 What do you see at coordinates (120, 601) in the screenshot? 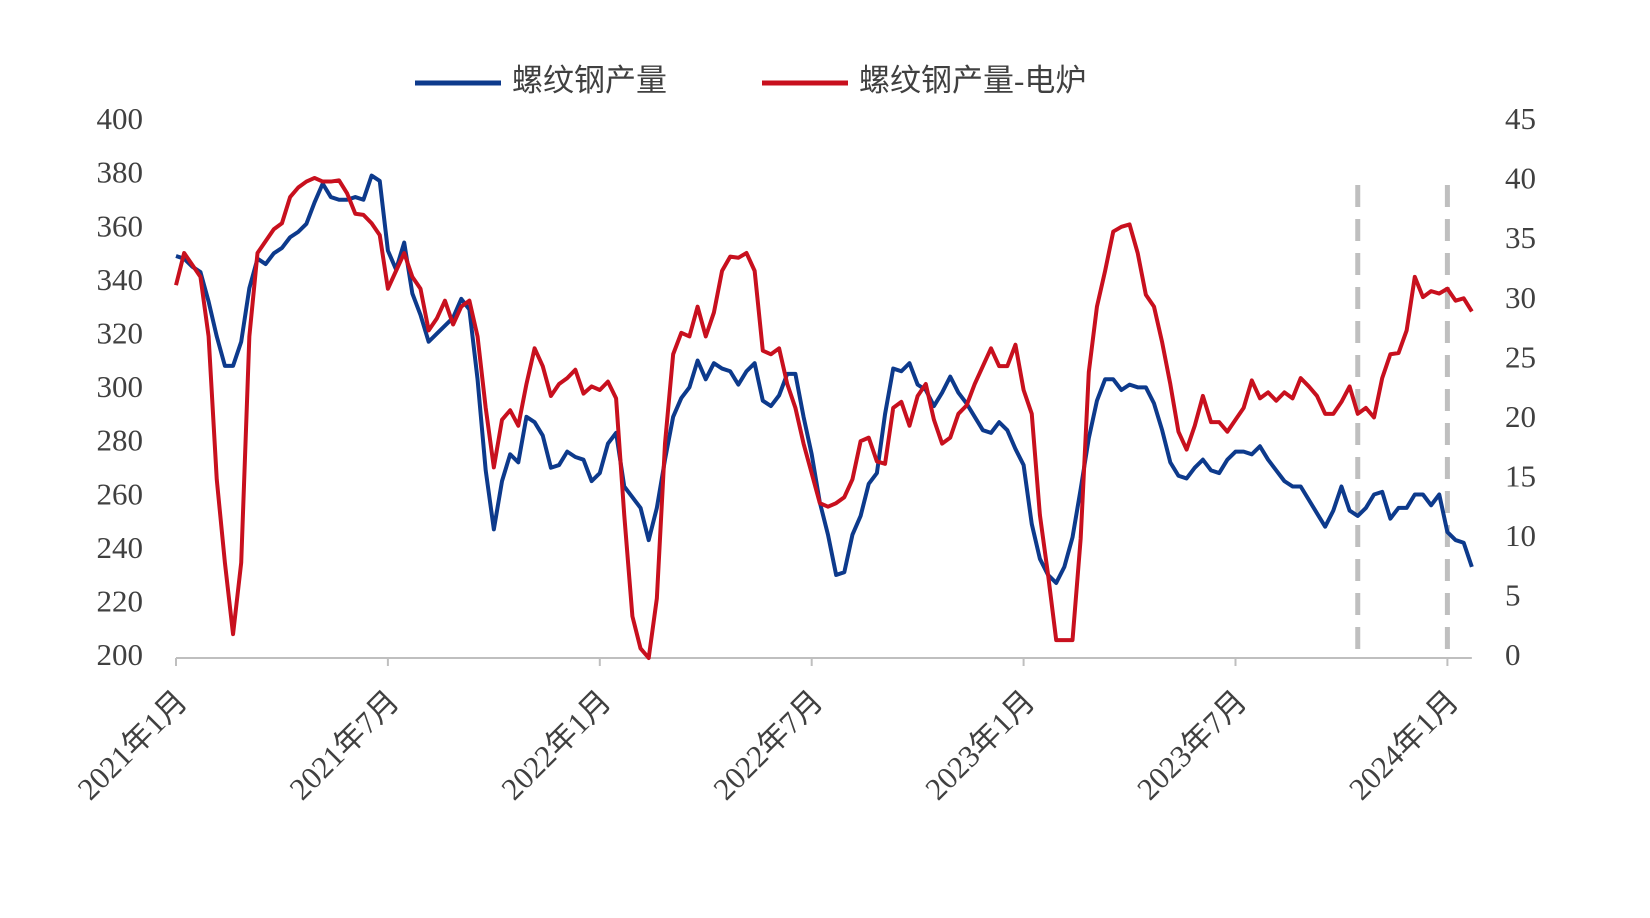
I see `y-tick-label: 220` at bounding box center [120, 601].